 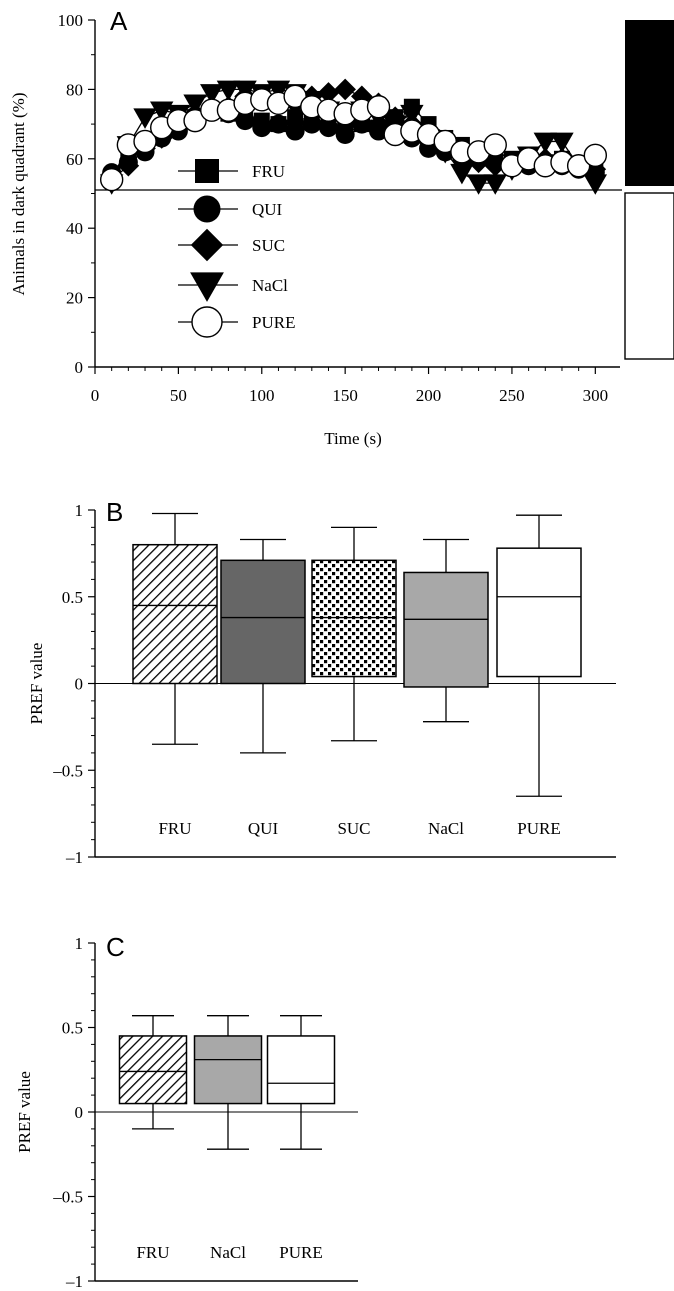 I want to click on legend-marker-qui, so click(x=207, y=209).